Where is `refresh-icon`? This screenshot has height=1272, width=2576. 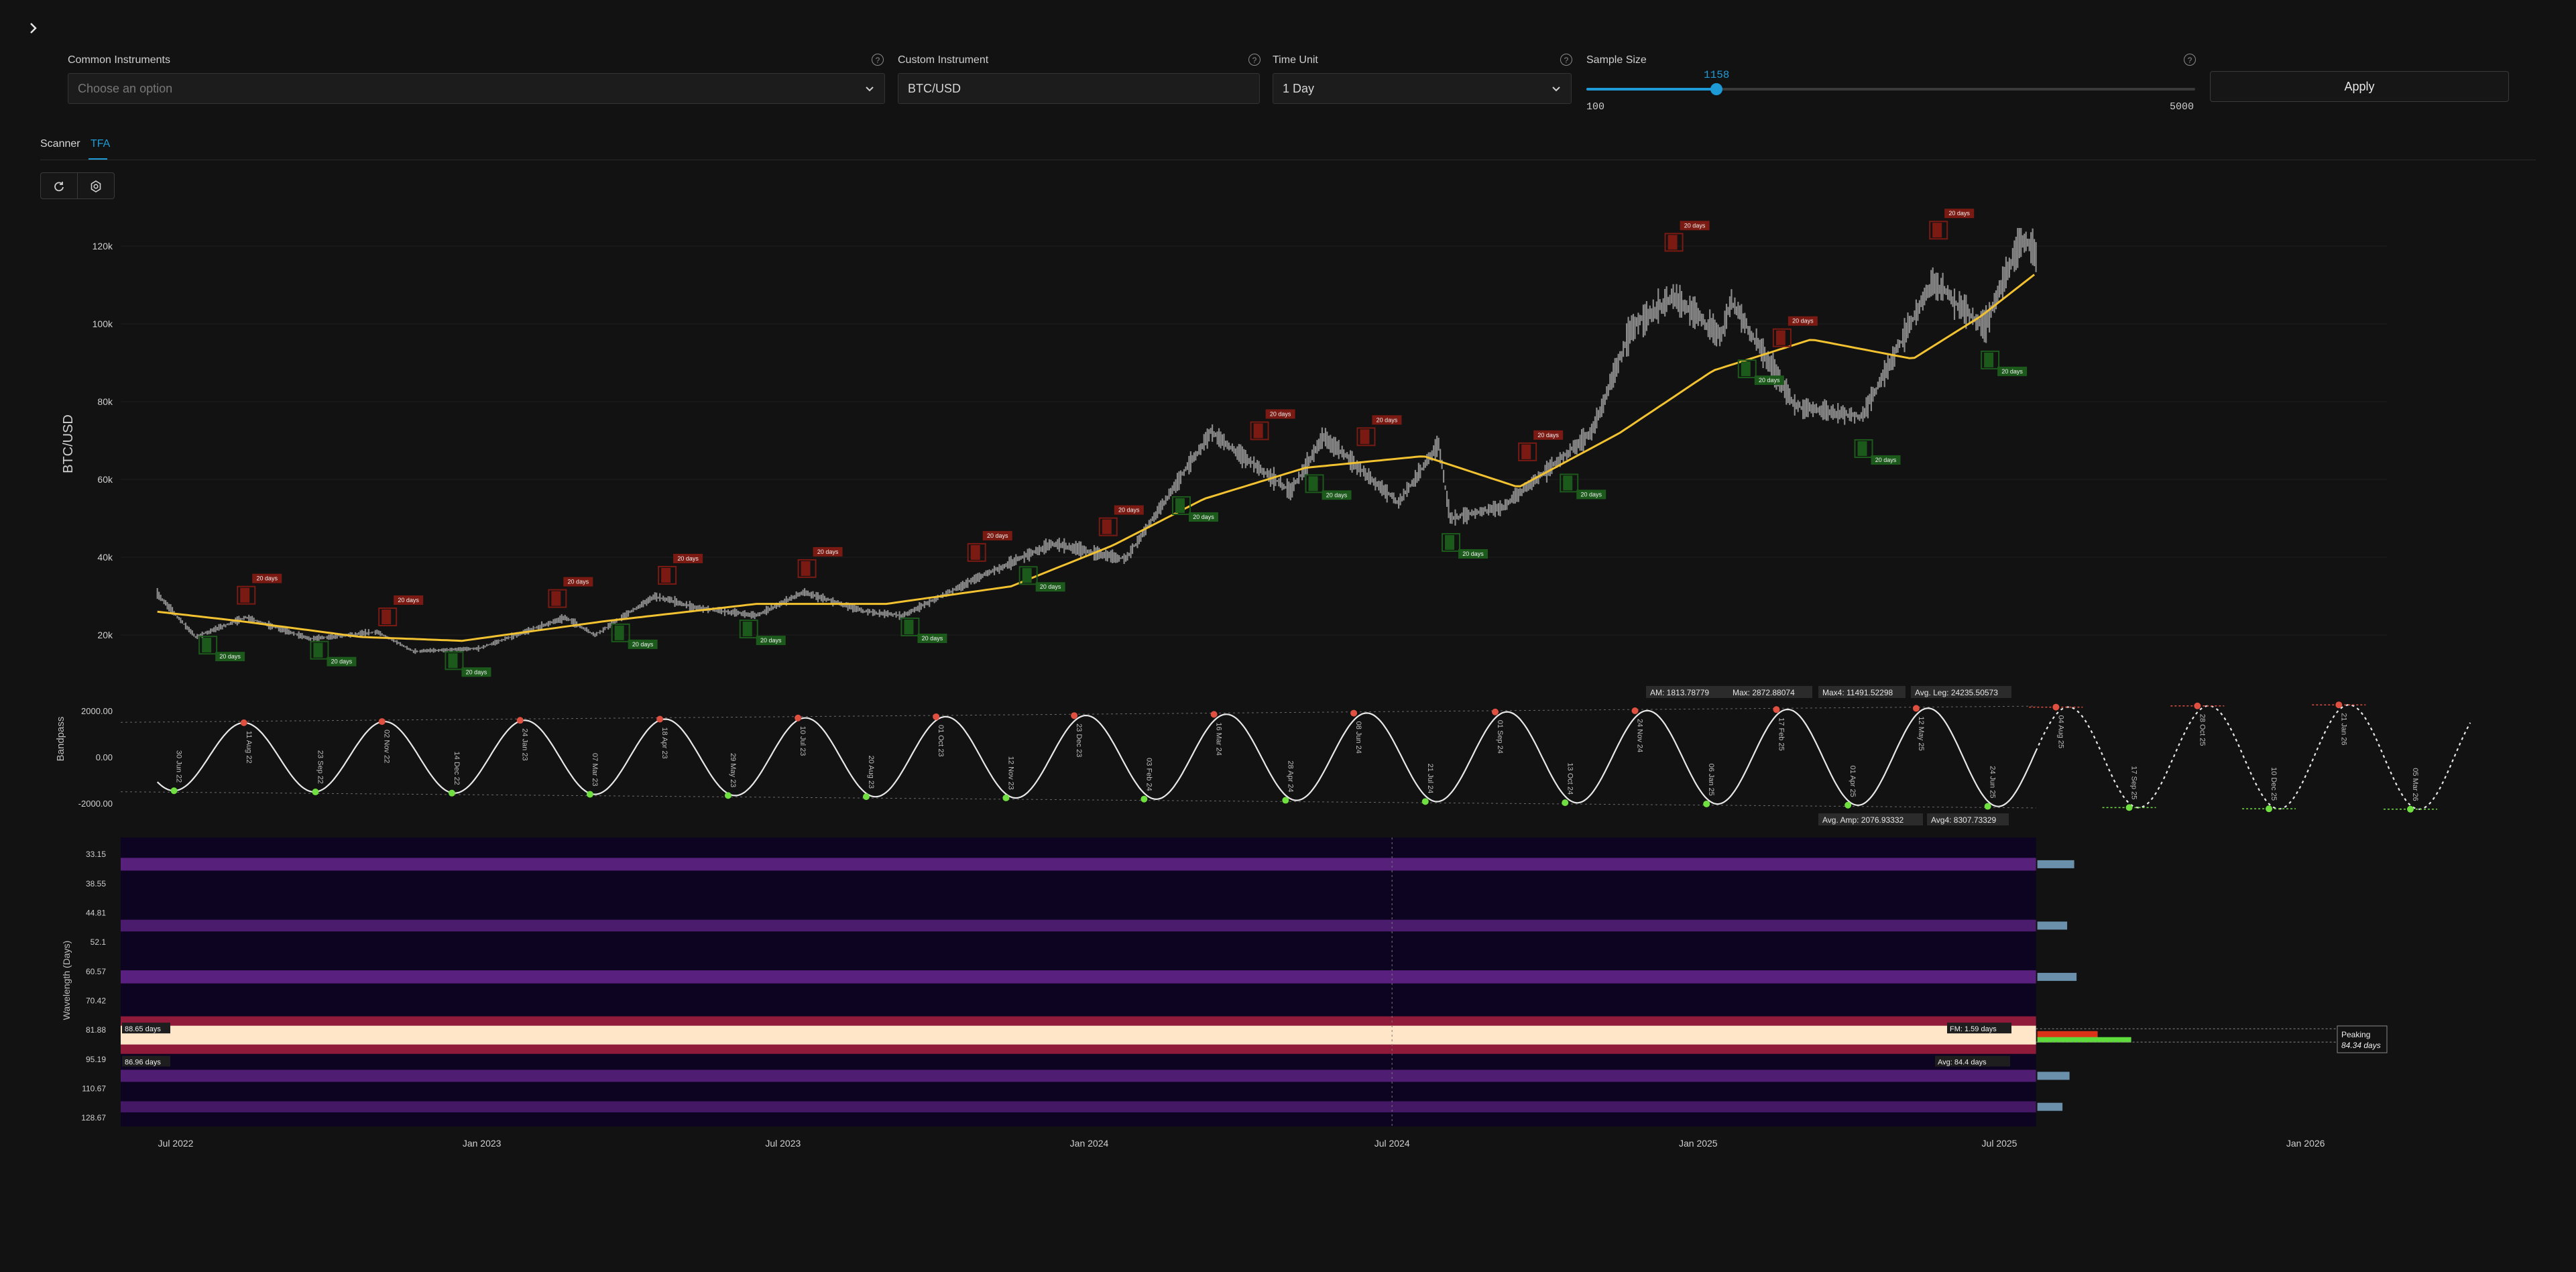 refresh-icon is located at coordinates (59, 187).